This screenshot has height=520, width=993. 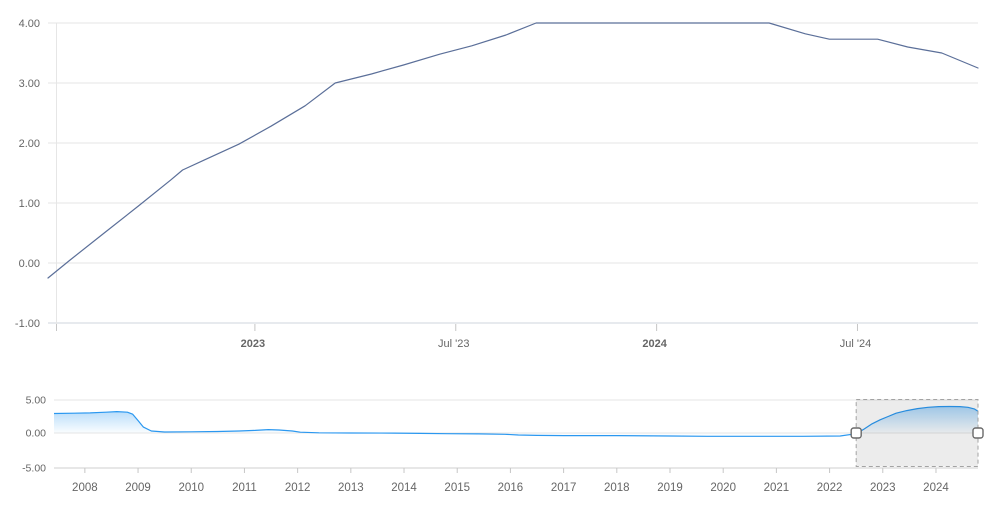 I want to click on navigator-x-axis-label: 2021, so click(x=777, y=488).